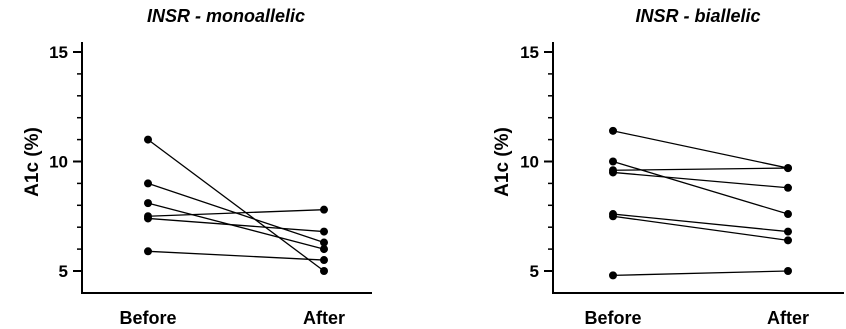 The height and width of the screenshot is (329, 846). What do you see at coordinates (226, 16) in the screenshot?
I see `chart-title: INSR - monoallelic` at bounding box center [226, 16].